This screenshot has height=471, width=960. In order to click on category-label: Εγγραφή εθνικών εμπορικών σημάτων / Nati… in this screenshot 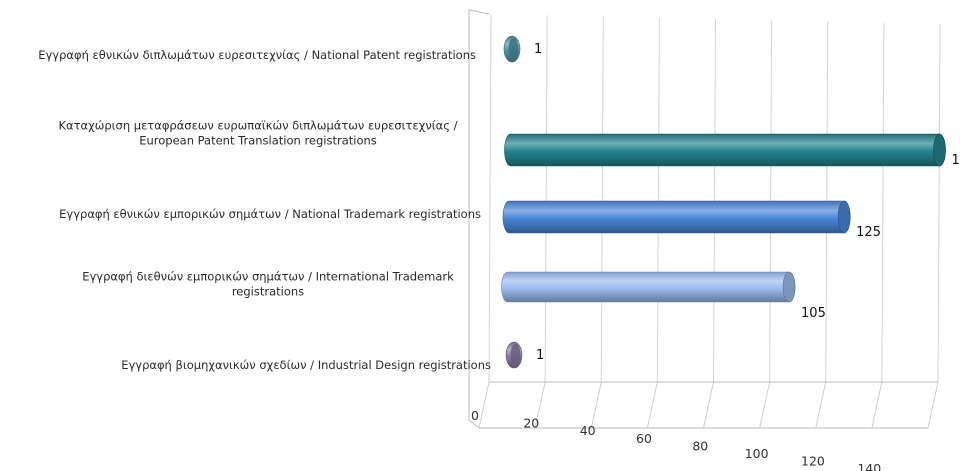, I will do `click(270, 214)`.